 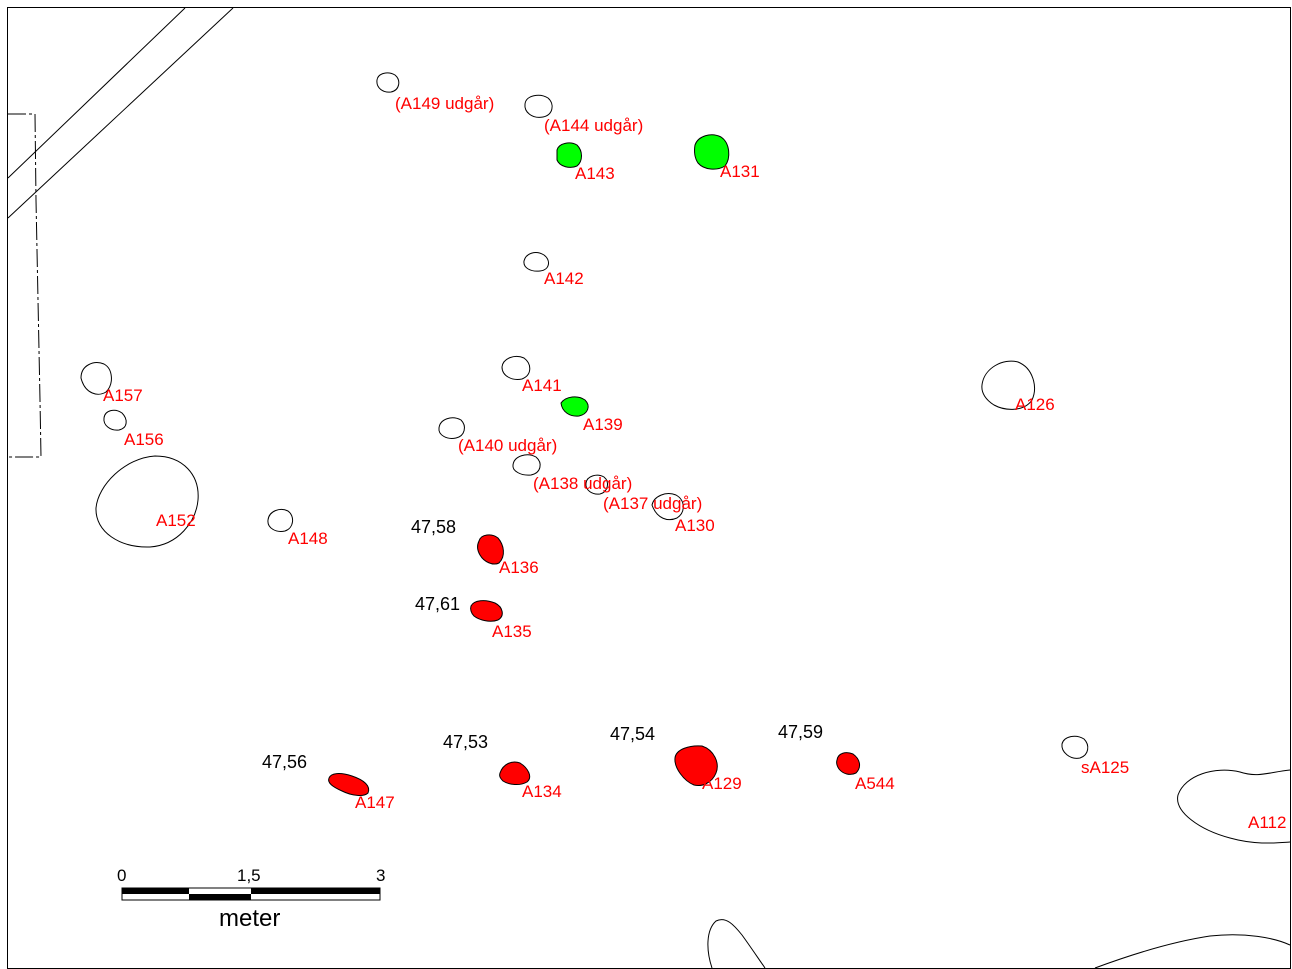 What do you see at coordinates (315, 891) in the screenshot?
I see `scale-bar-segment-3-top` at bounding box center [315, 891].